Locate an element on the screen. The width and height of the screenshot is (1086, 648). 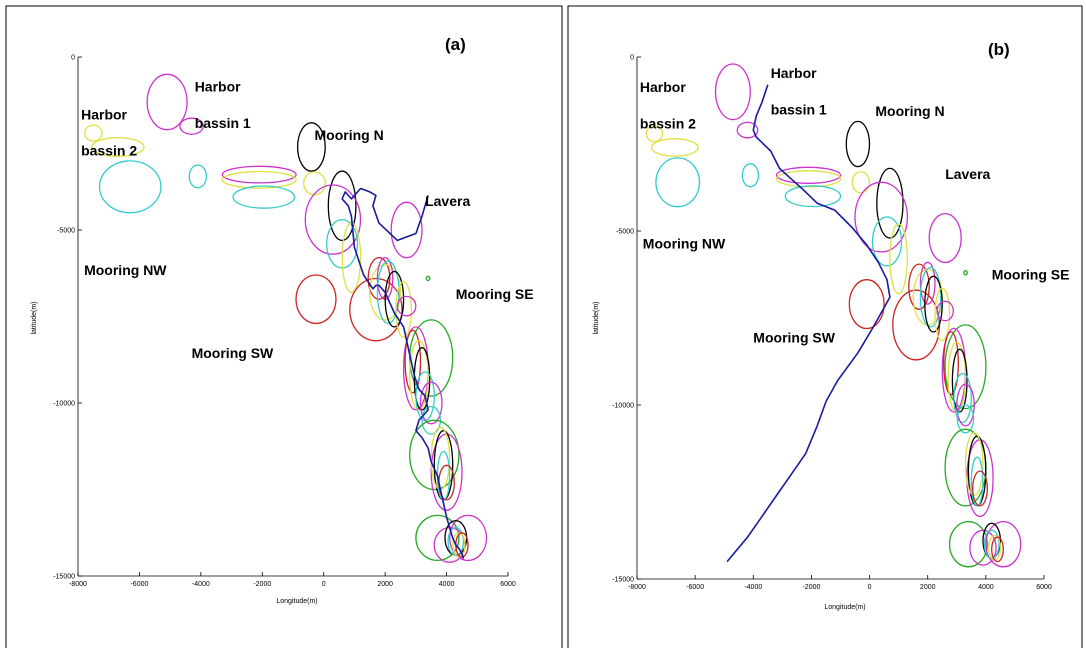
region-label: Lavera is located at coordinates (447, 201).